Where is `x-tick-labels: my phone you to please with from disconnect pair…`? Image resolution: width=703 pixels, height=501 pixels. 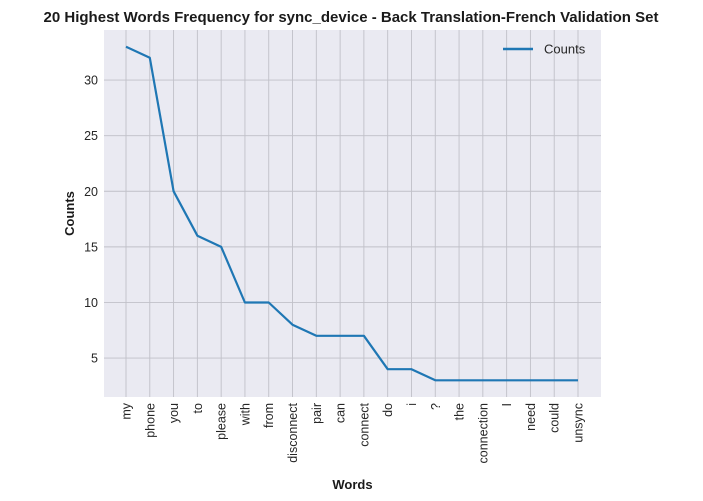
x-tick-labels: my phone you to please with from disconnect pair… is located at coordinates (353, 432).